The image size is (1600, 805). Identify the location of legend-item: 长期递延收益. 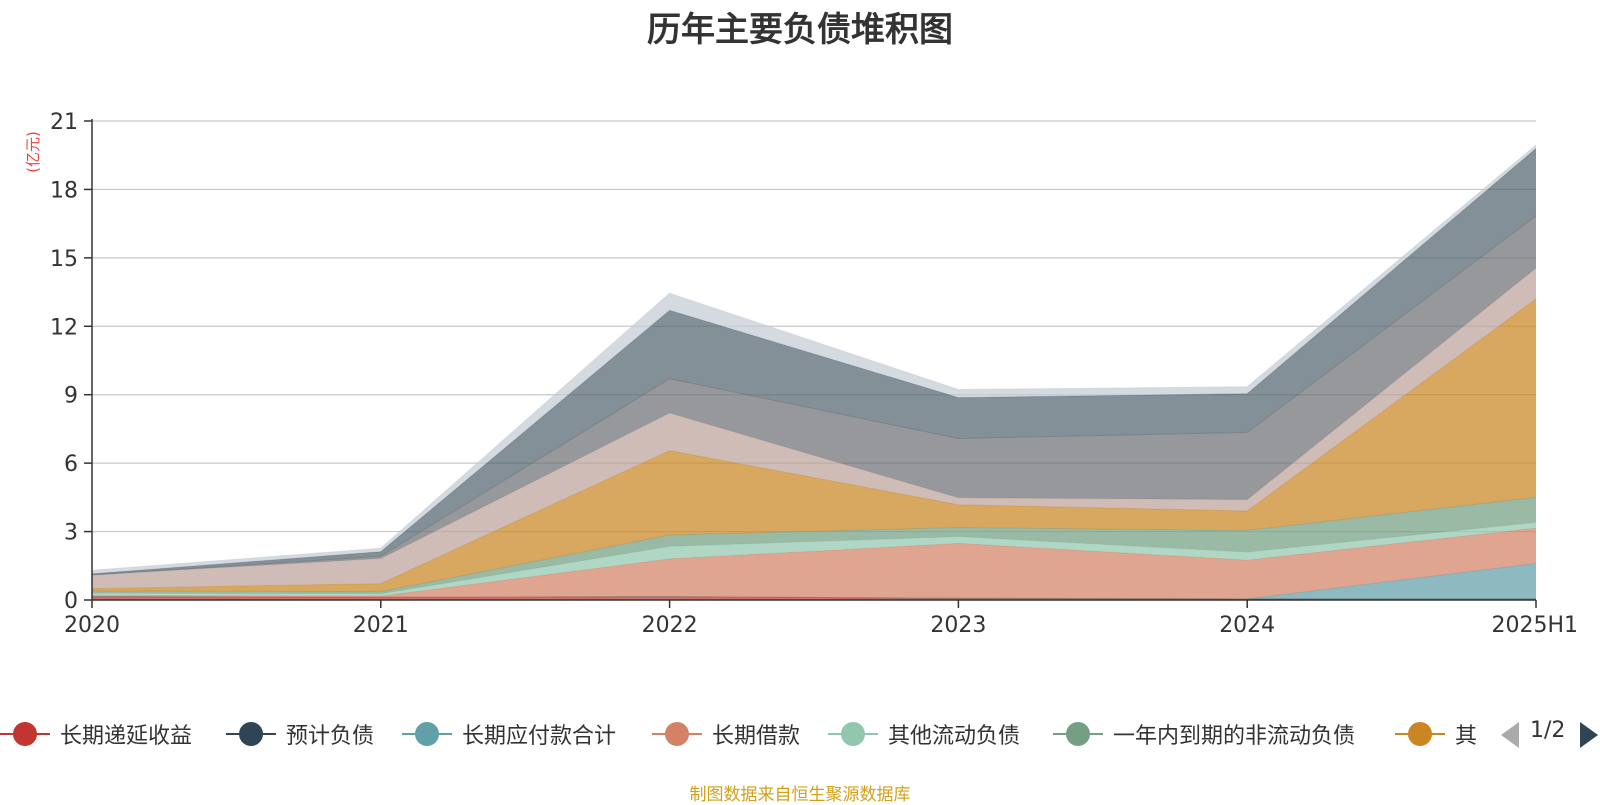
(96, 734).